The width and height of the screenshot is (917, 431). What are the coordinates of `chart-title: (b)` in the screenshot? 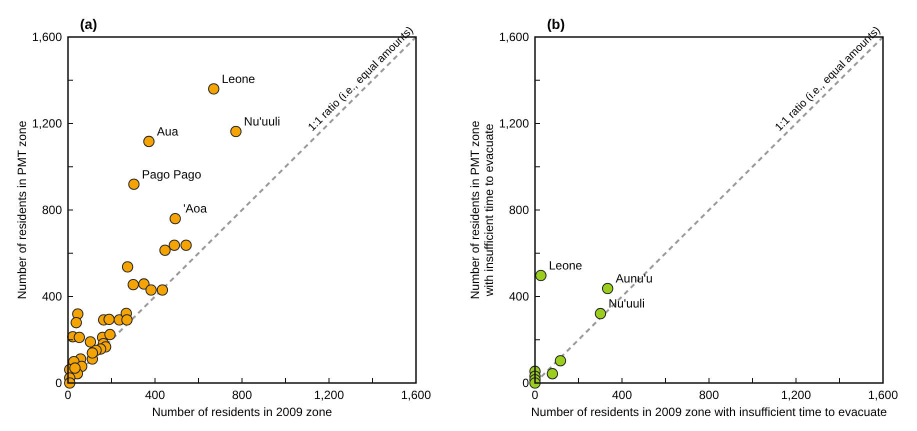 It's located at (556, 24).